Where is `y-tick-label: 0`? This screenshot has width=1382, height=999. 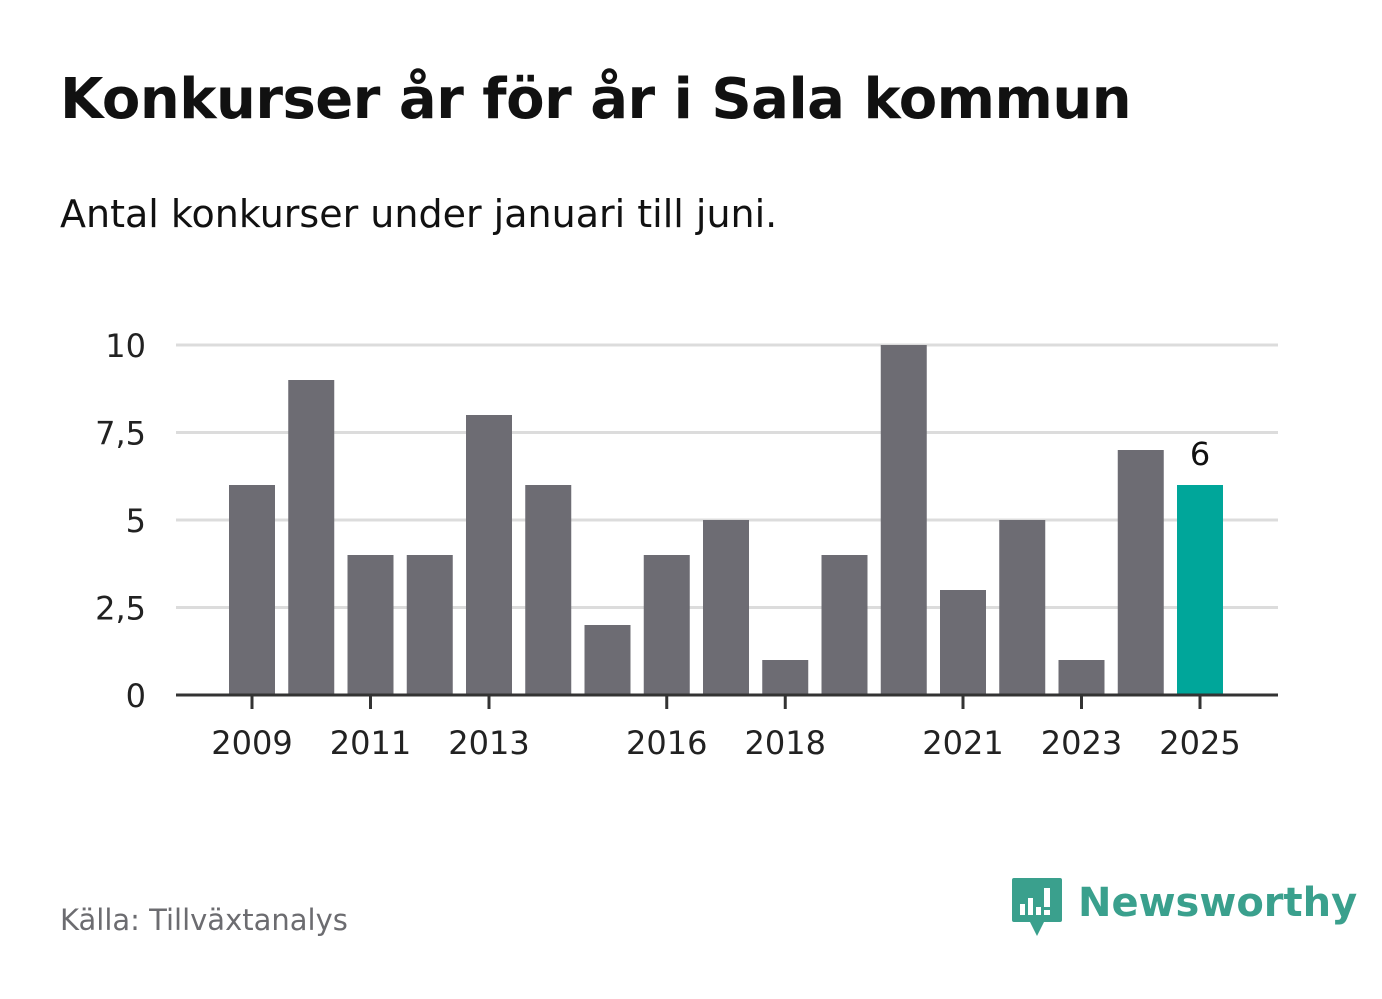 y-tick-label: 0 is located at coordinates (136, 696).